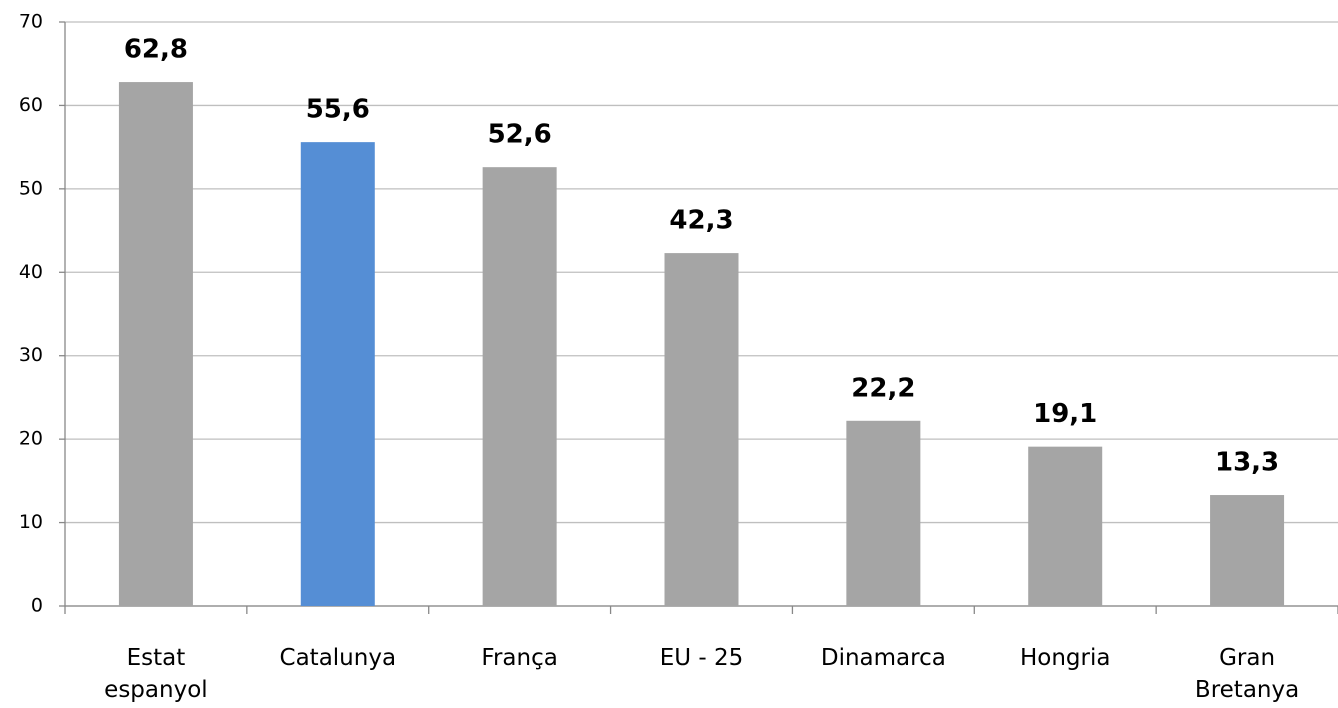 The height and width of the screenshot is (708, 1338). What do you see at coordinates (1065, 658) in the screenshot?
I see `x-tick-label: Hongria` at bounding box center [1065, 658].